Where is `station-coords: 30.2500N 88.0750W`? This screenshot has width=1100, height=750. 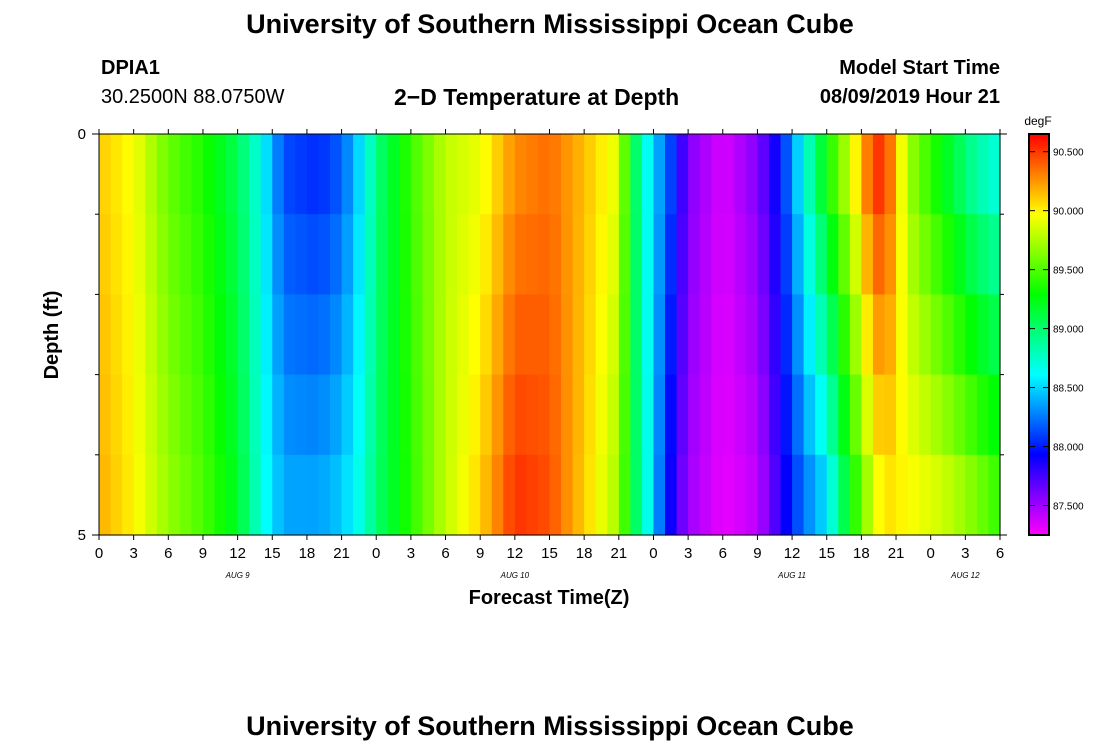
station-coords: 30.2500N 88.0750W is located at coordinates (193, 97).